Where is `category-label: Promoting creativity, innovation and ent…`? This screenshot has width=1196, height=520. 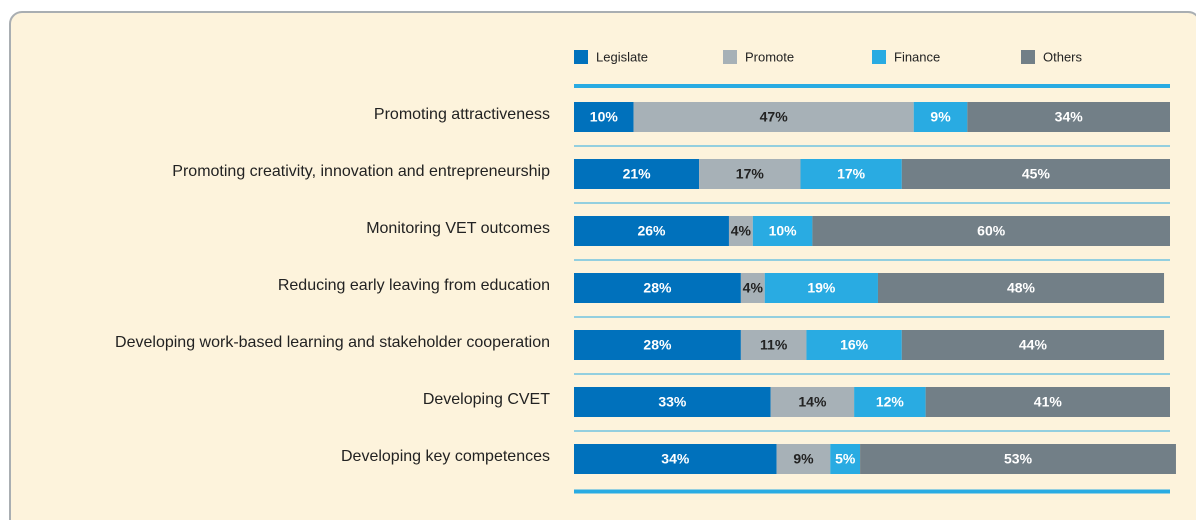
category-label: Promoting creativity, innovation and ent… is located at coordinates (361, 171).